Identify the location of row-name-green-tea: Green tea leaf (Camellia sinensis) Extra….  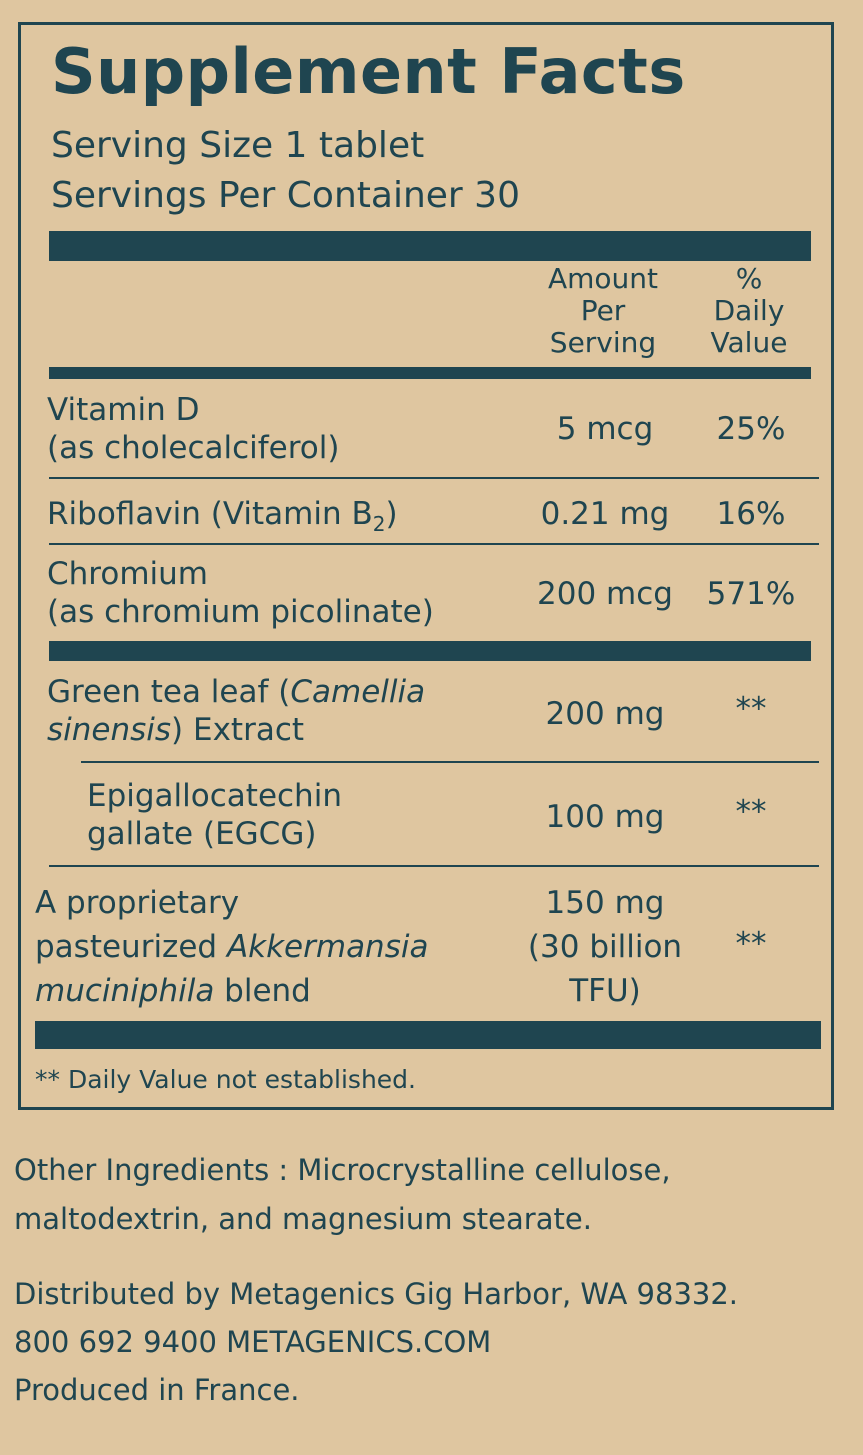
(236, 711).